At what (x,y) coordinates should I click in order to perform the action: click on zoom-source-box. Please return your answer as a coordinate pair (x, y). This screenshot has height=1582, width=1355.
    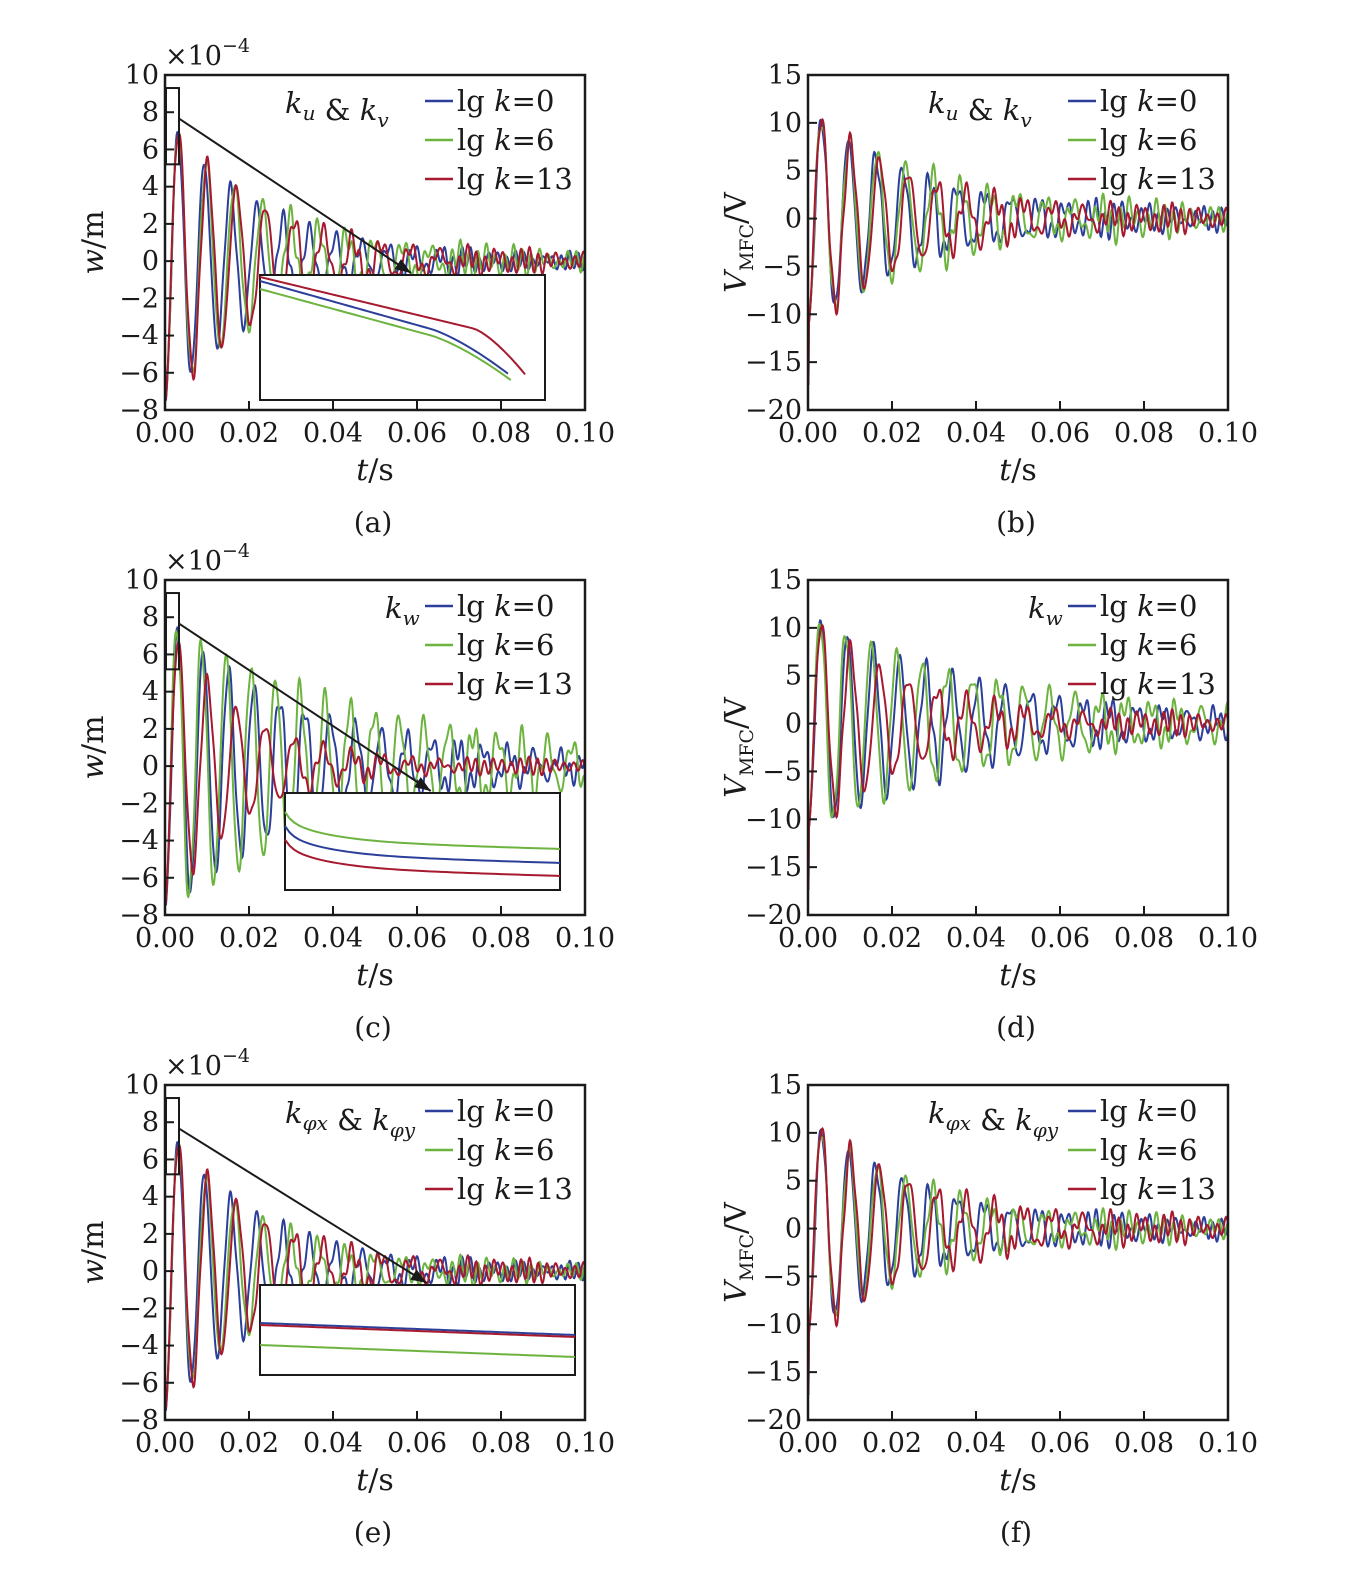
    Looking at the image, I should click on (172, 1136).